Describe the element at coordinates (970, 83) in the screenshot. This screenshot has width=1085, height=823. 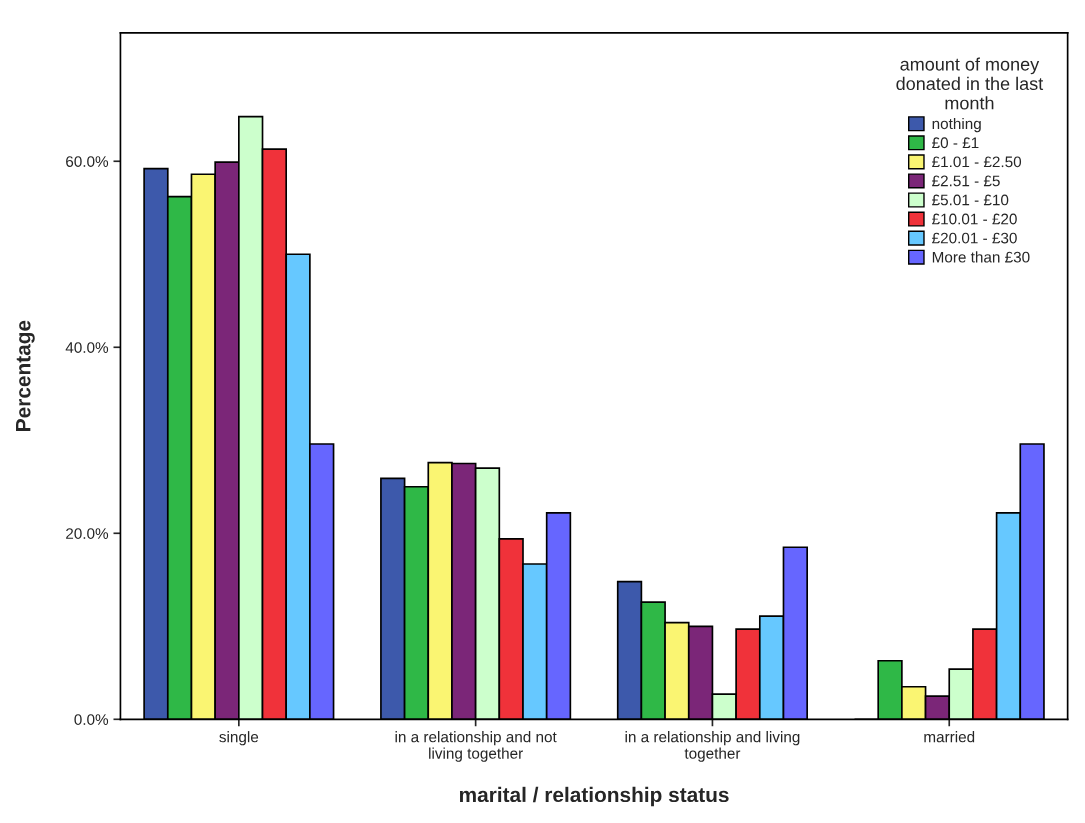
I see `legend-title: amount of money donated in the last month` at that location.